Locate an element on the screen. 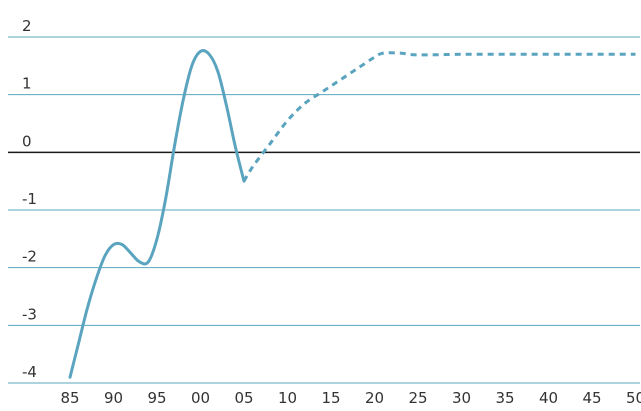 The image size is (641, 411). x-tick-label: 30 is located at coordinates (461, 398).